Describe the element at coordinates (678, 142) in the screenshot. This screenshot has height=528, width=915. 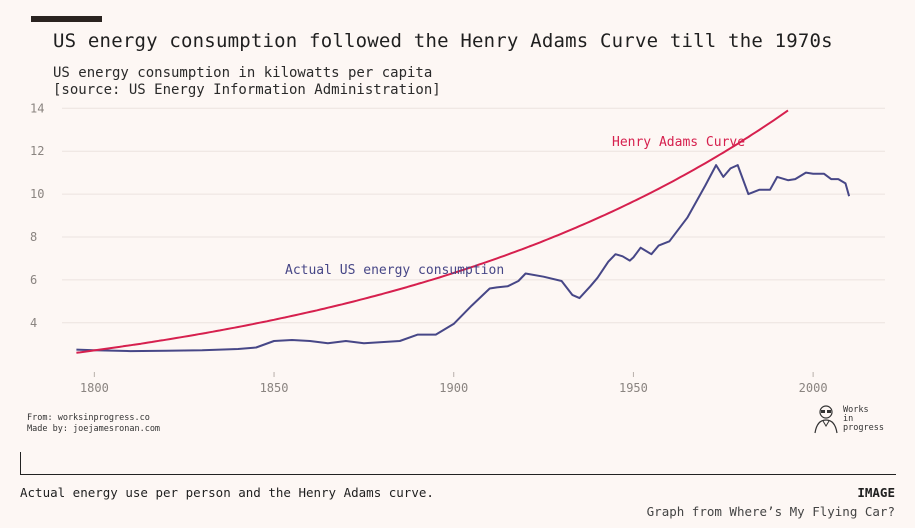
I see `annotation-henry-adams-curve: Henry Adams Curve` at that location.